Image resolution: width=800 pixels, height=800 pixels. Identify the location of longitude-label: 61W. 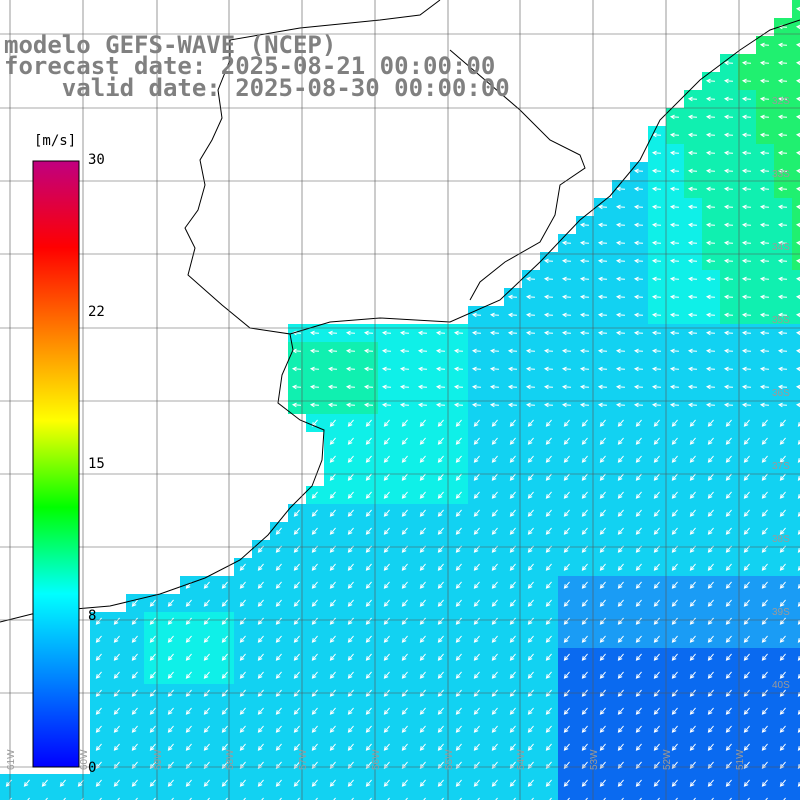
(11, 759).